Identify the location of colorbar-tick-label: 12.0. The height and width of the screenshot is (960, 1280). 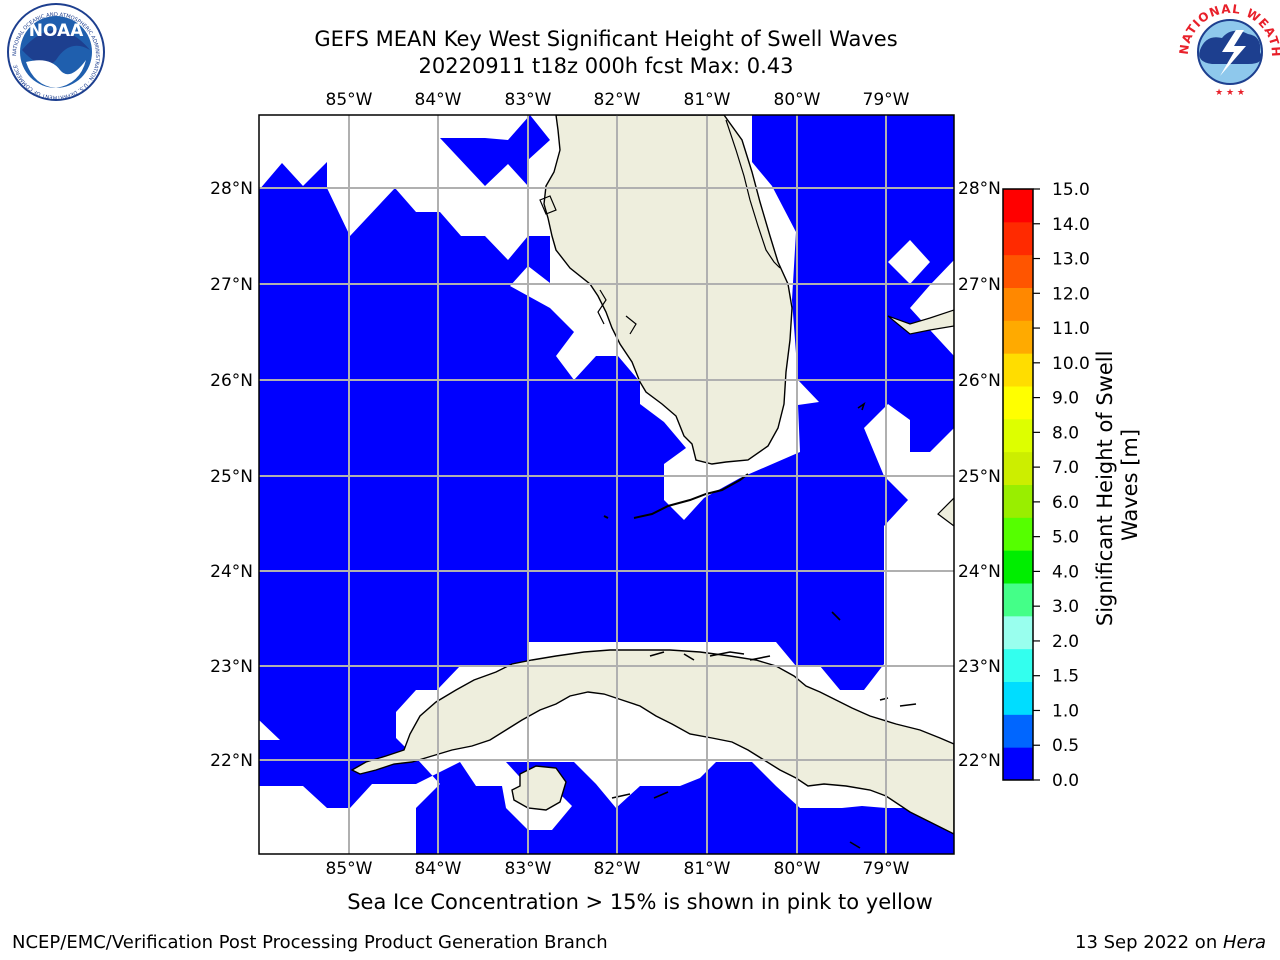
(1071, 294).